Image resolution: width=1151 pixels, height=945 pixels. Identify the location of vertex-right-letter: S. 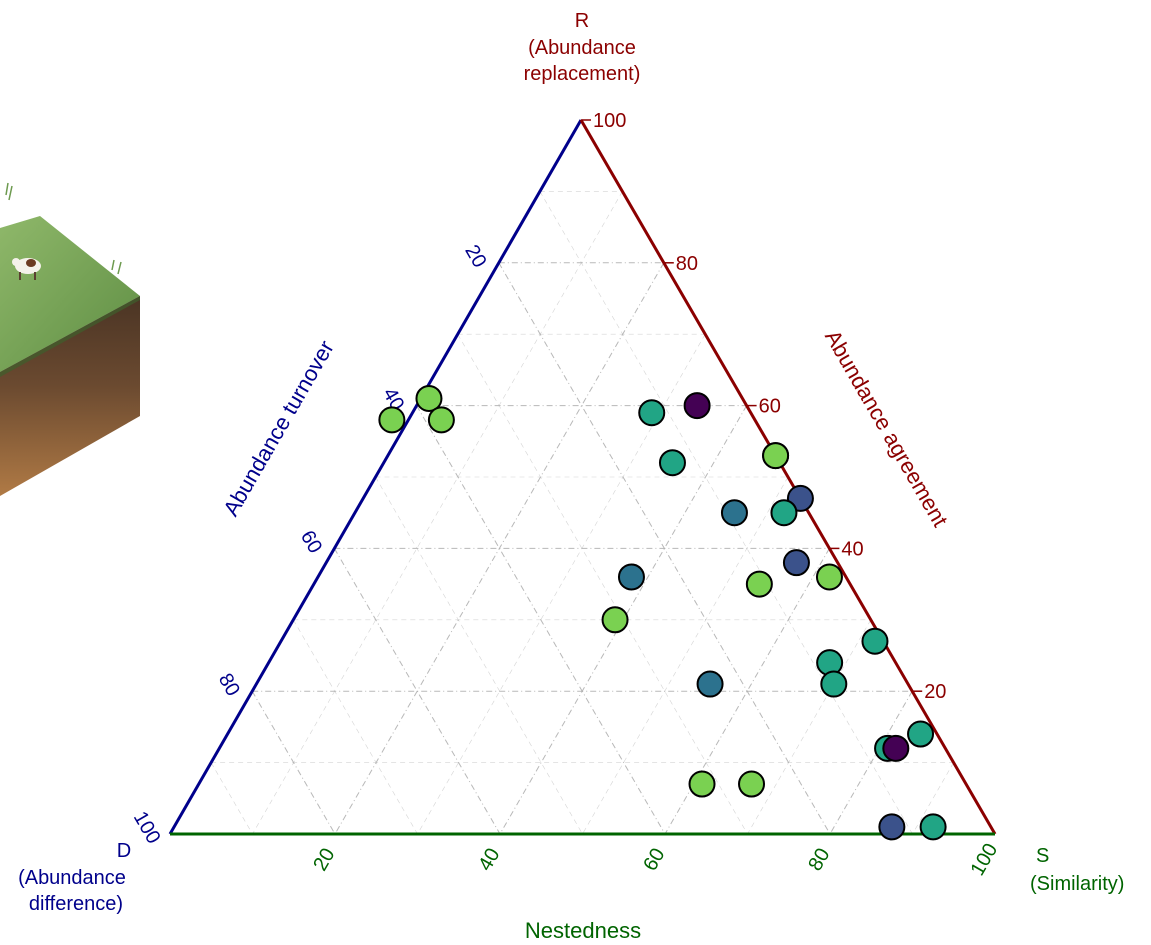
(1042, 856).